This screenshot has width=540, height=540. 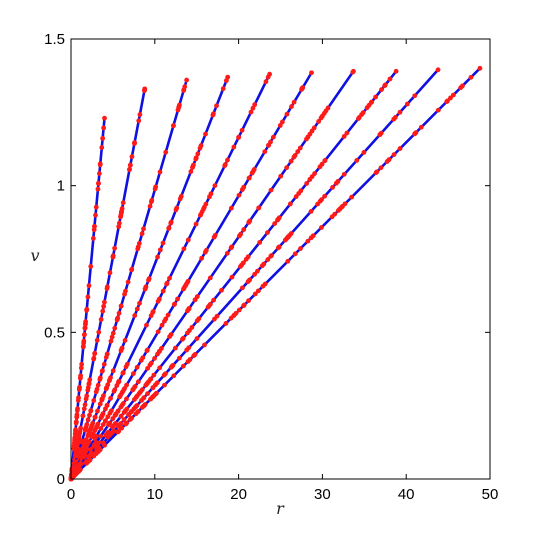 I want to click on x-axis-label: r, so click(x=280, y=508).